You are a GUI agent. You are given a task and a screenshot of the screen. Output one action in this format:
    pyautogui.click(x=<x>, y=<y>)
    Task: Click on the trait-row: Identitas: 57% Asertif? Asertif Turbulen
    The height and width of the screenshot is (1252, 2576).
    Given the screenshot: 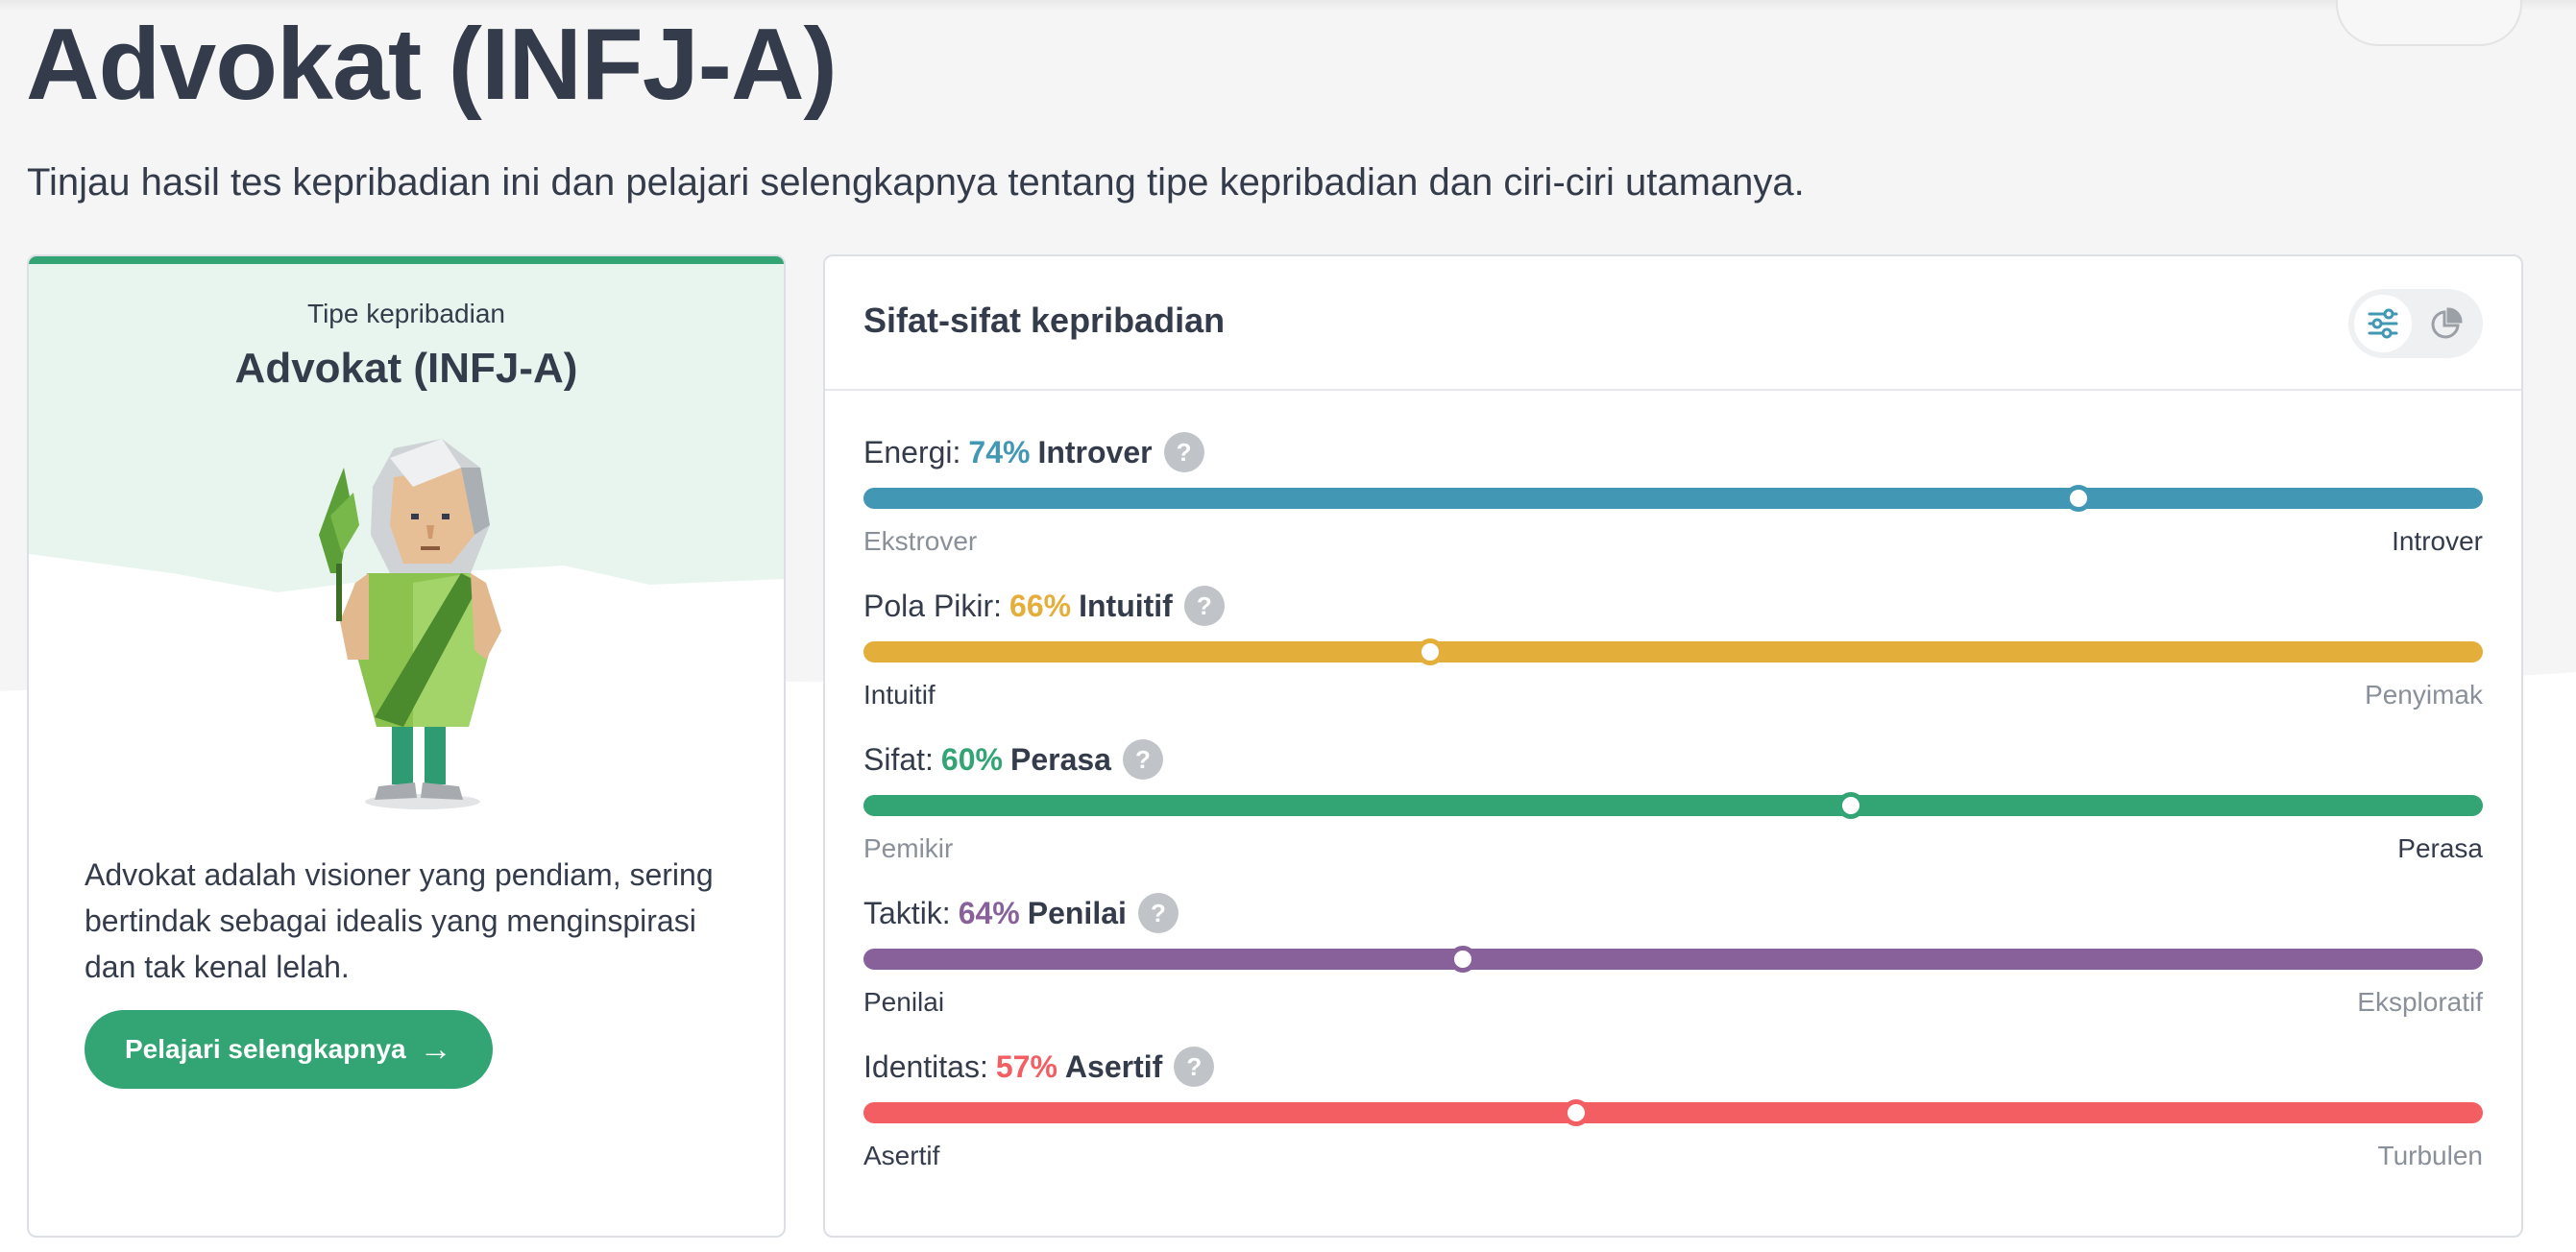 What is the action you would take?
    pyautogui.click(x=1673, y=1114)
    